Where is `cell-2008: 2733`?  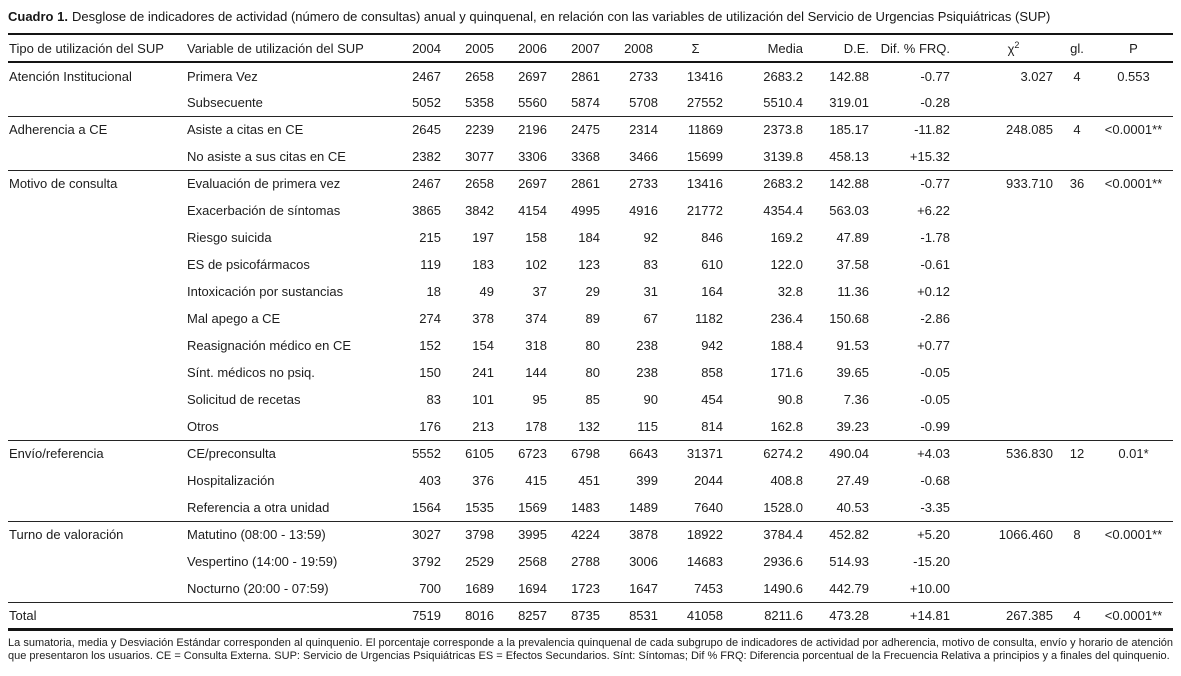
cell-2008: 2733 is located at coordinates (643, 76).